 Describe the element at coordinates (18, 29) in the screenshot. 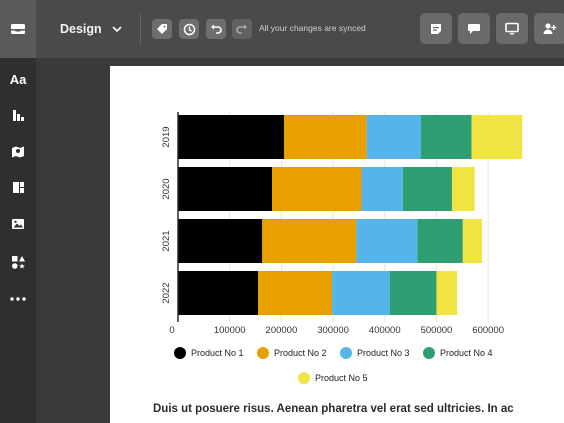

I see `inbox-icon` at that location.